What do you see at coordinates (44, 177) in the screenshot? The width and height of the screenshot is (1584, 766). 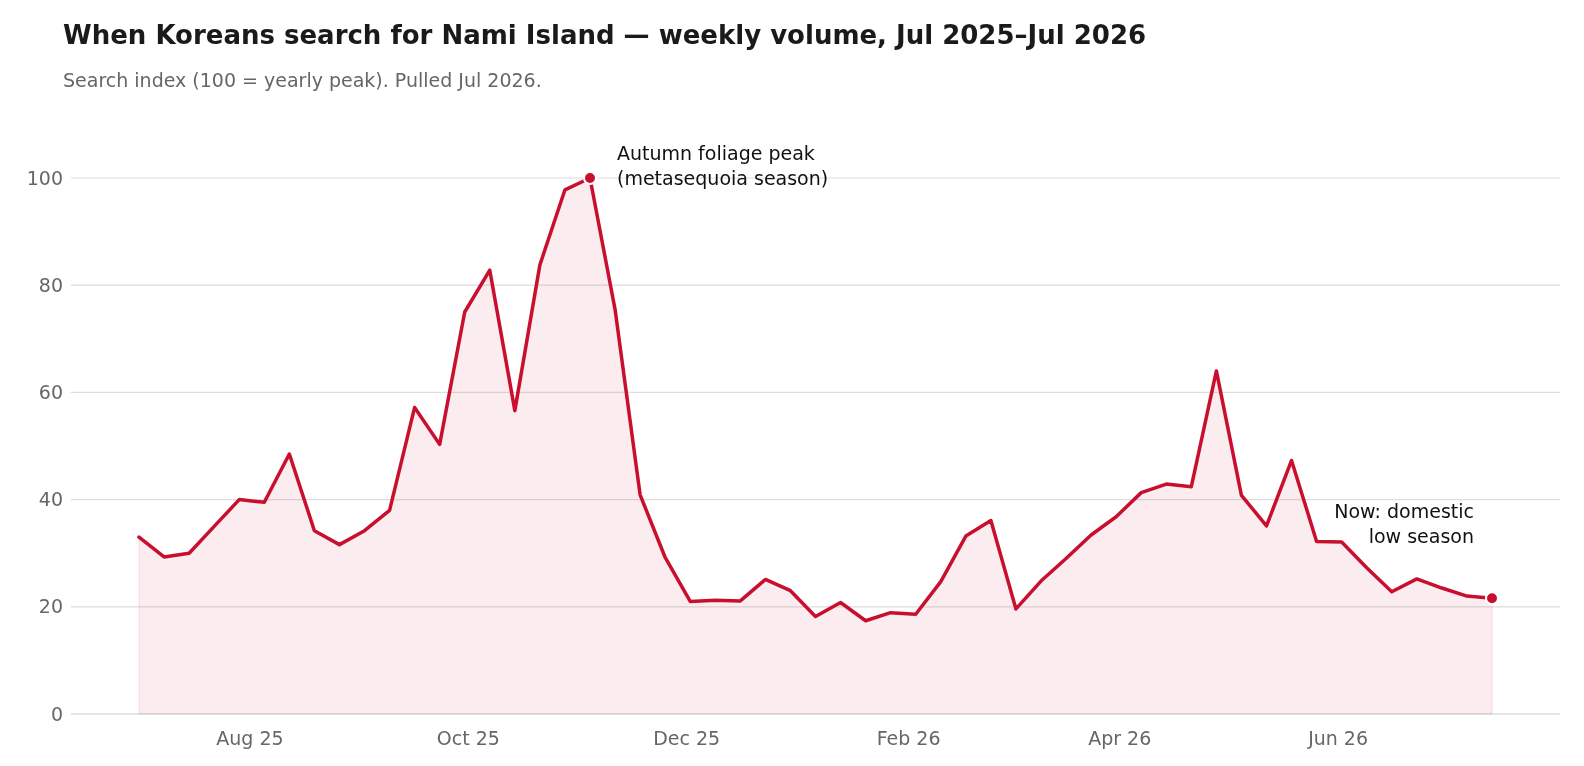 I see `y-tick-label: 100` at bounding box center [44, 177].